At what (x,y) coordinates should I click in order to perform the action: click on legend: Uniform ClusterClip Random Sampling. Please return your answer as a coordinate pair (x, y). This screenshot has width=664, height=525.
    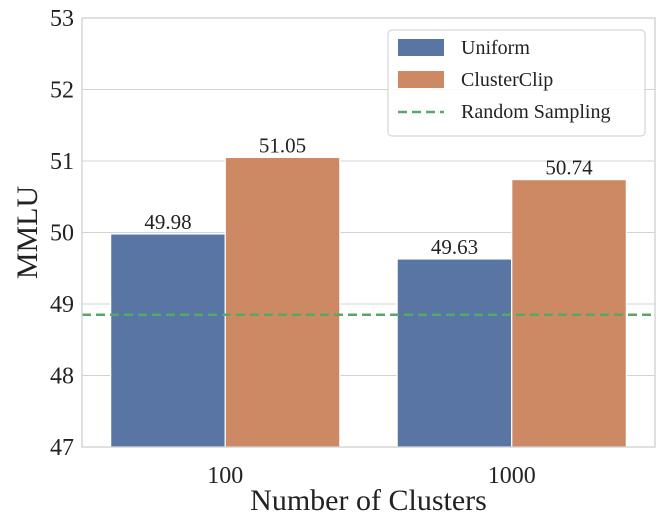
    Looking at the image, I should click on (516, 83).